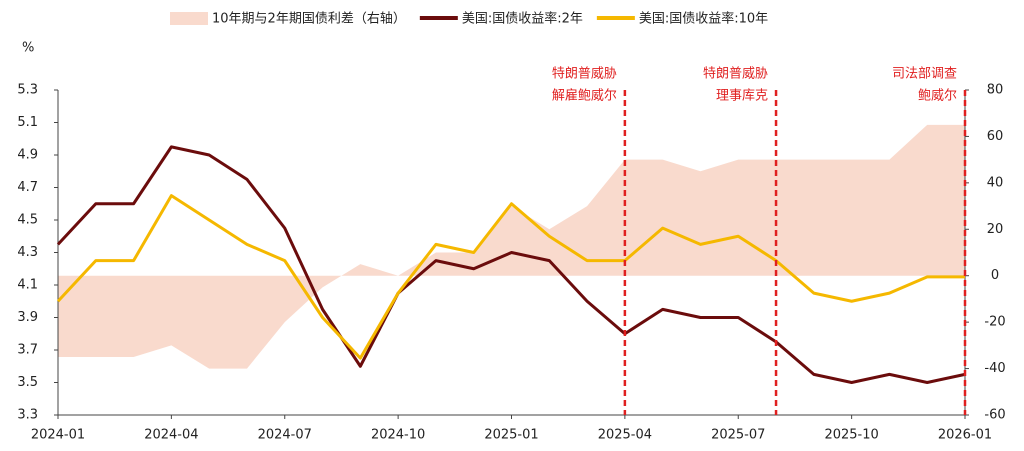  Describe the element at coordinates (995, 229) in the screenshot. I see `y2-tick-label: 20` at that location.